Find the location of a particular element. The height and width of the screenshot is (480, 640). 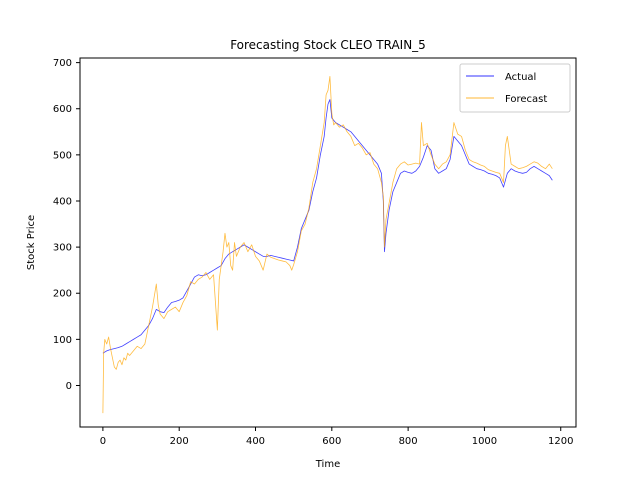

x-tick-label: 0 is located at coordinates (103, 441).